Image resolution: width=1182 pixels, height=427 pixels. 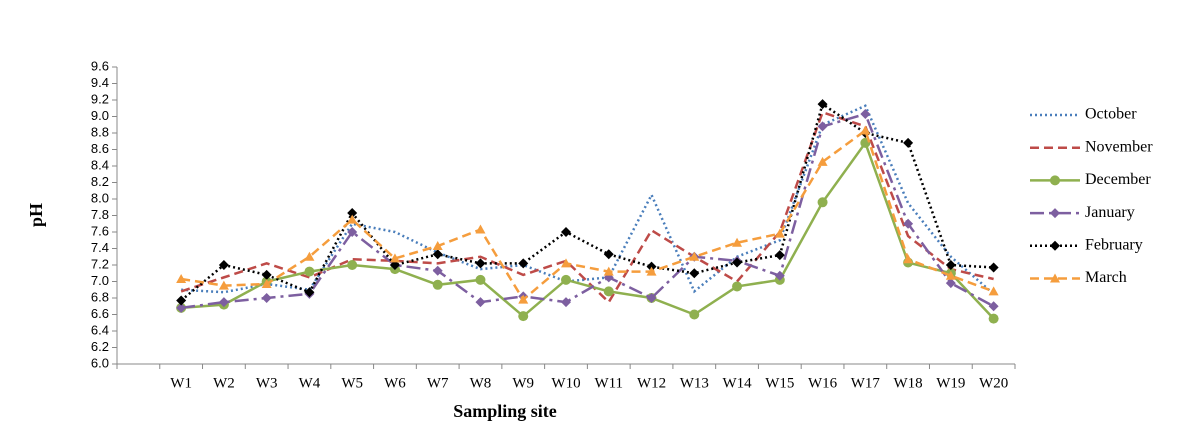 I want to click on x-tick-label: W20, so click(x=993, y=383).